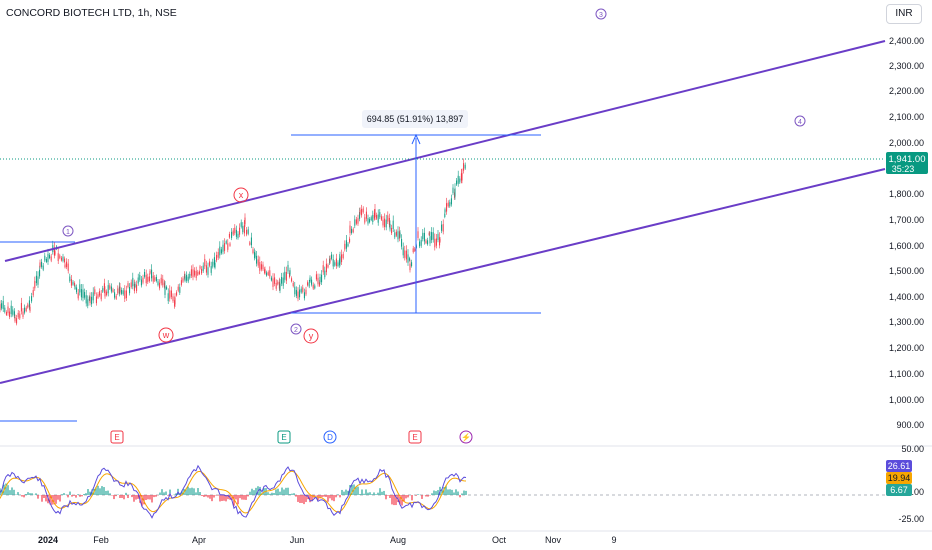 This screenshot has width=932, height=550. I want to click on event-markers: E E D E ⚡, so click(291, 437).